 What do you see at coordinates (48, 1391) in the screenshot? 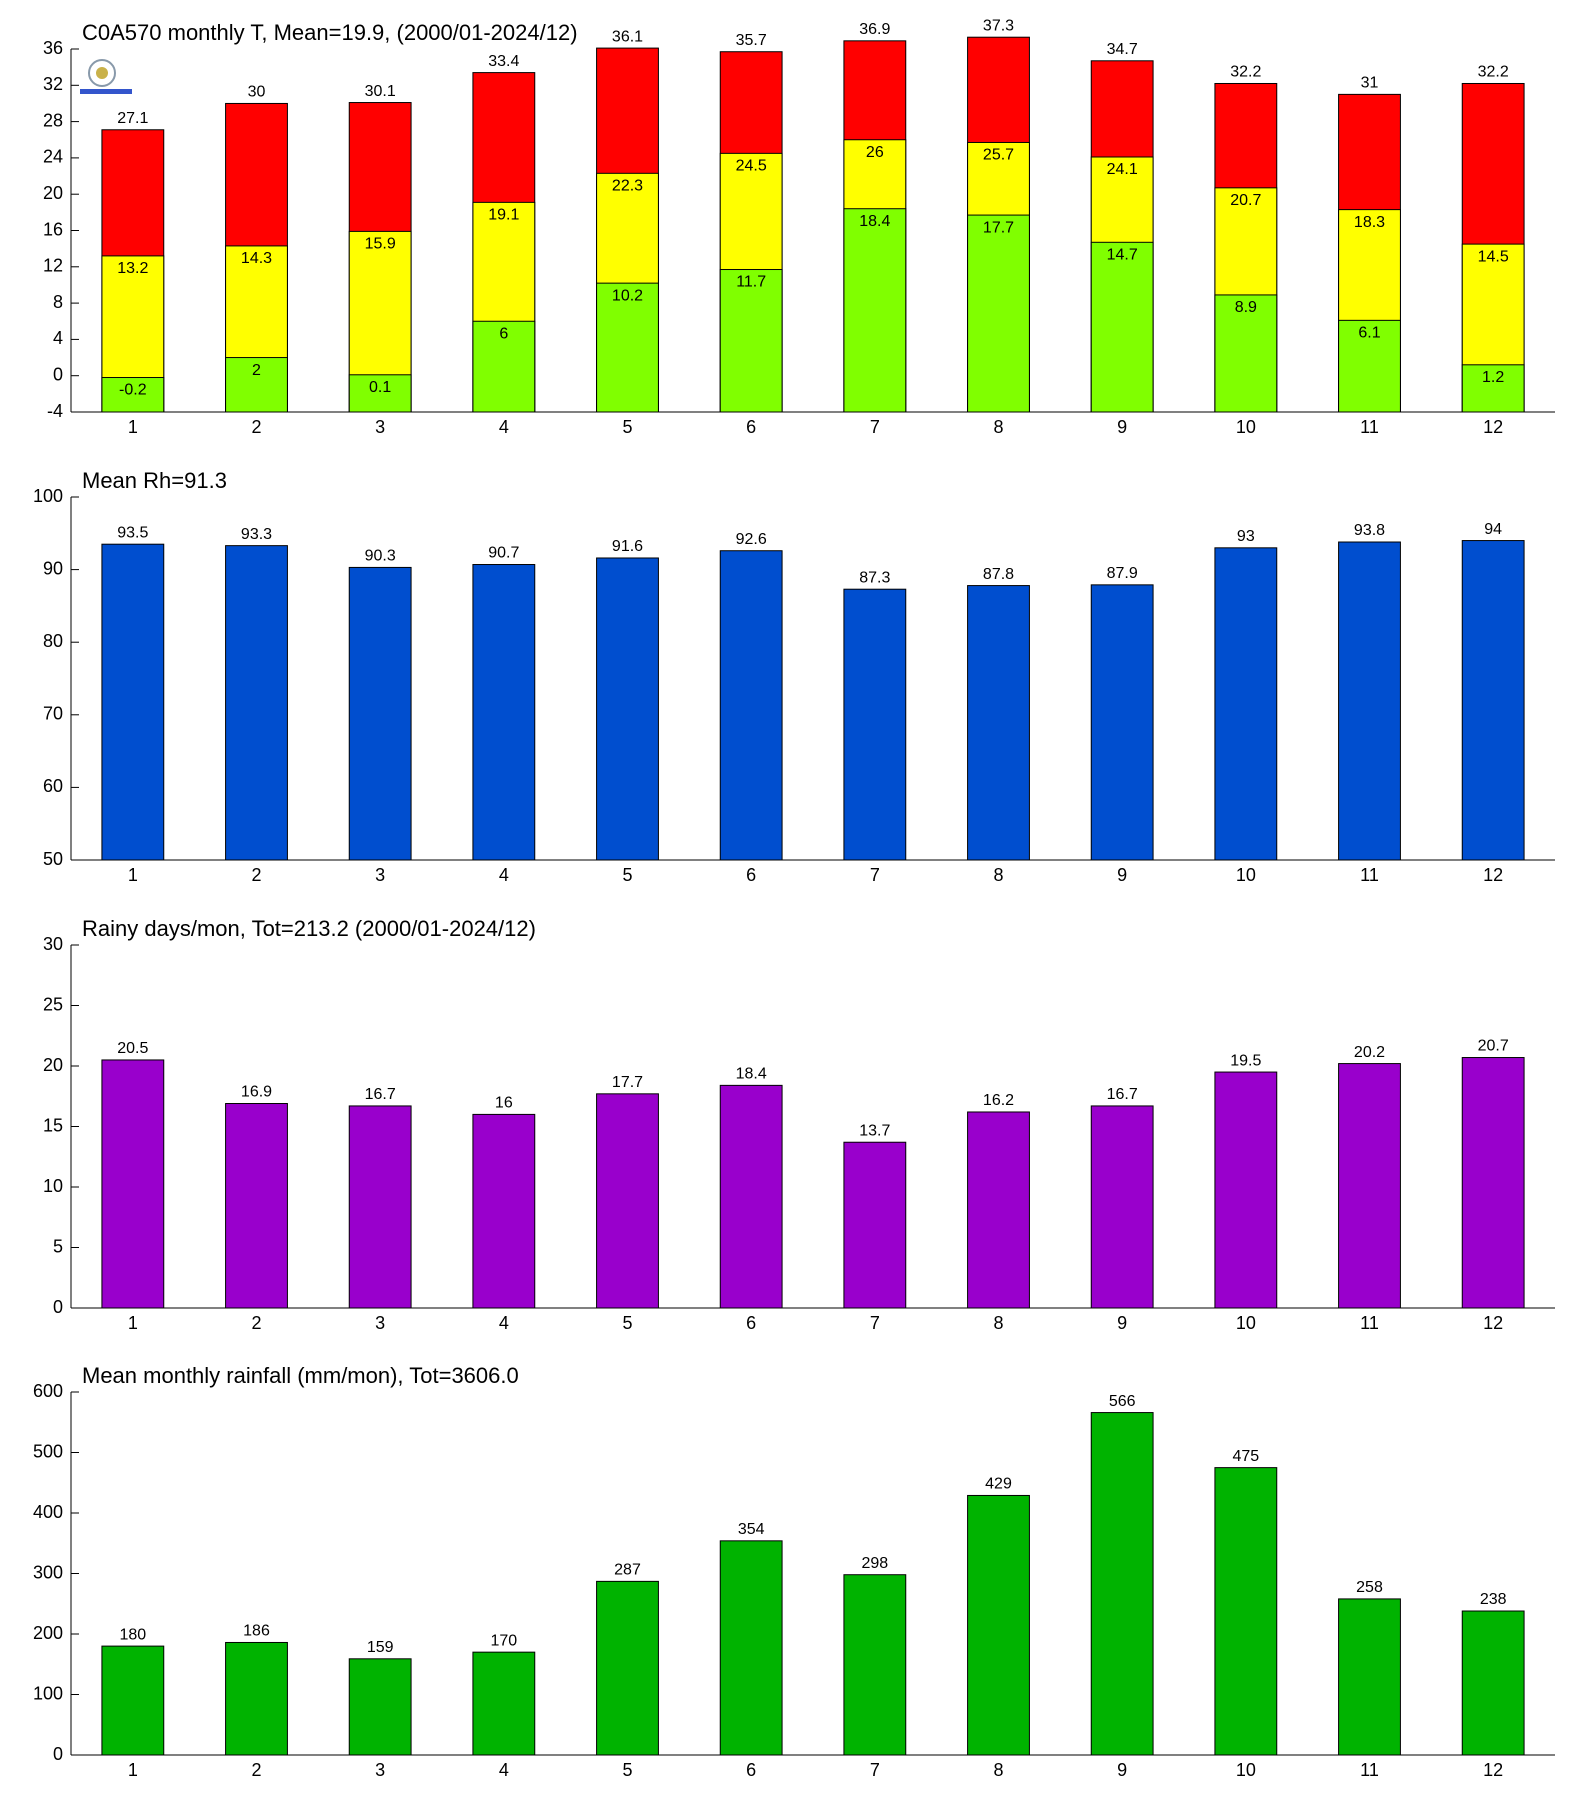
I see `y-tick-label: 600` at bounding box center [48, 1391].